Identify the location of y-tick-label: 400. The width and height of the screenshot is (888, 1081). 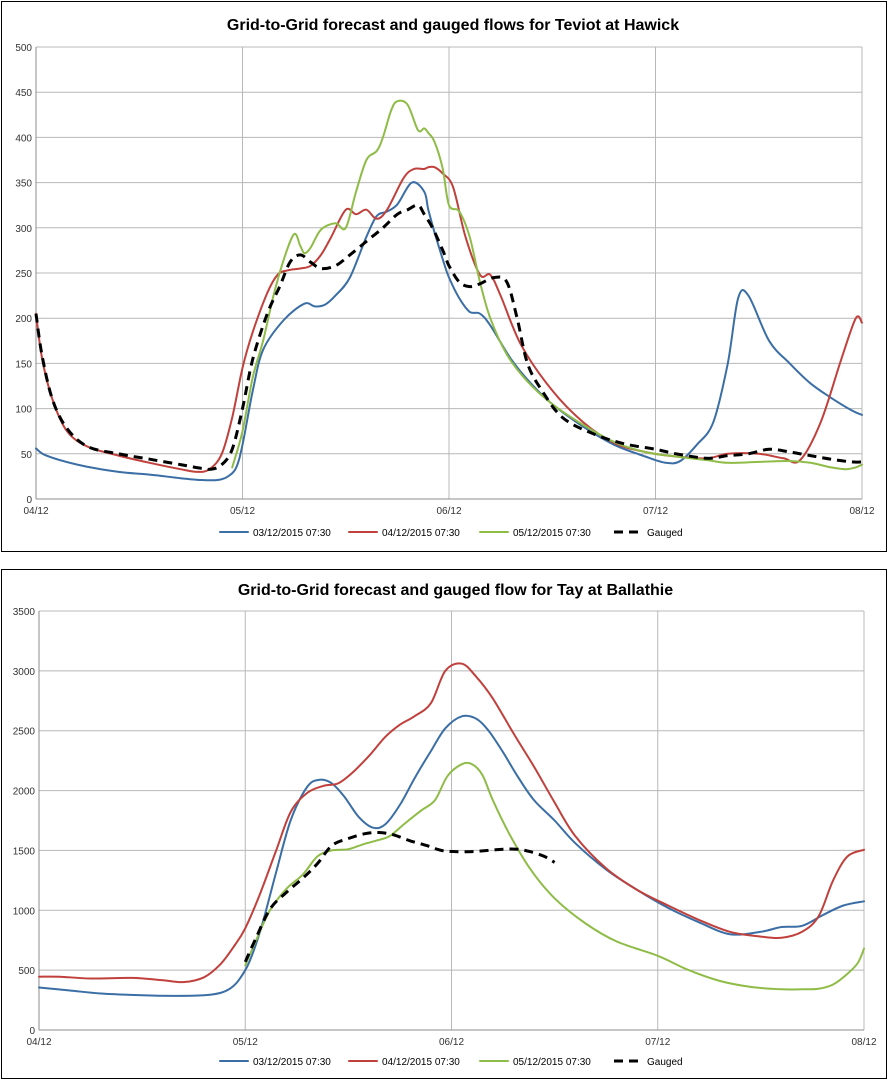
(23, 138).